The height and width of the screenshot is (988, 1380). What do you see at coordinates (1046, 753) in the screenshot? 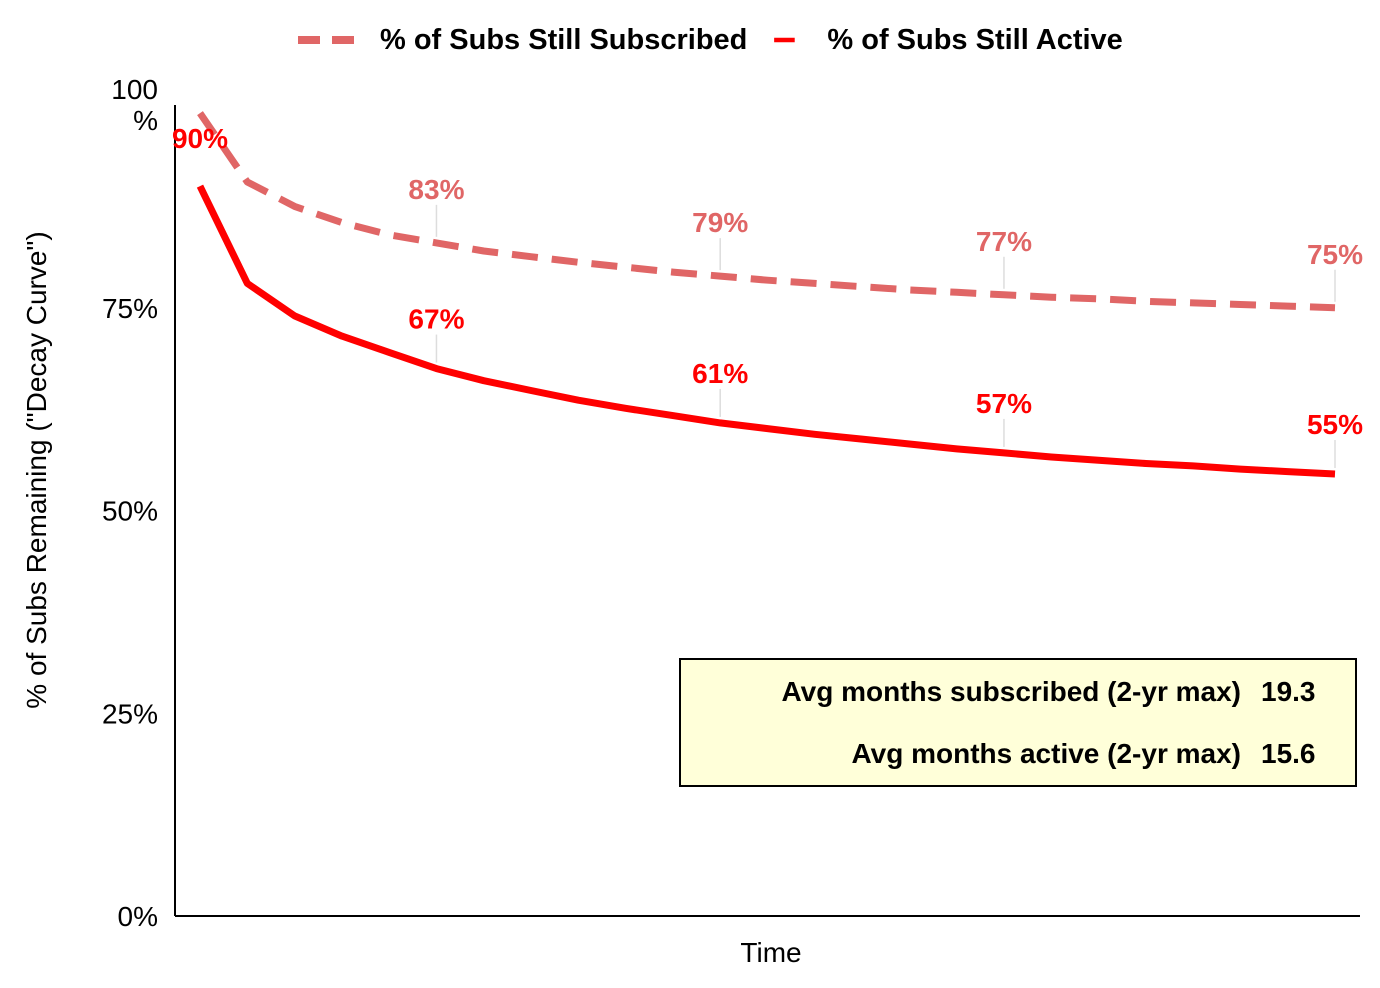
I see `stats-active-label: Avg months active (2-yr max)` at bounding box center [1046, 753].